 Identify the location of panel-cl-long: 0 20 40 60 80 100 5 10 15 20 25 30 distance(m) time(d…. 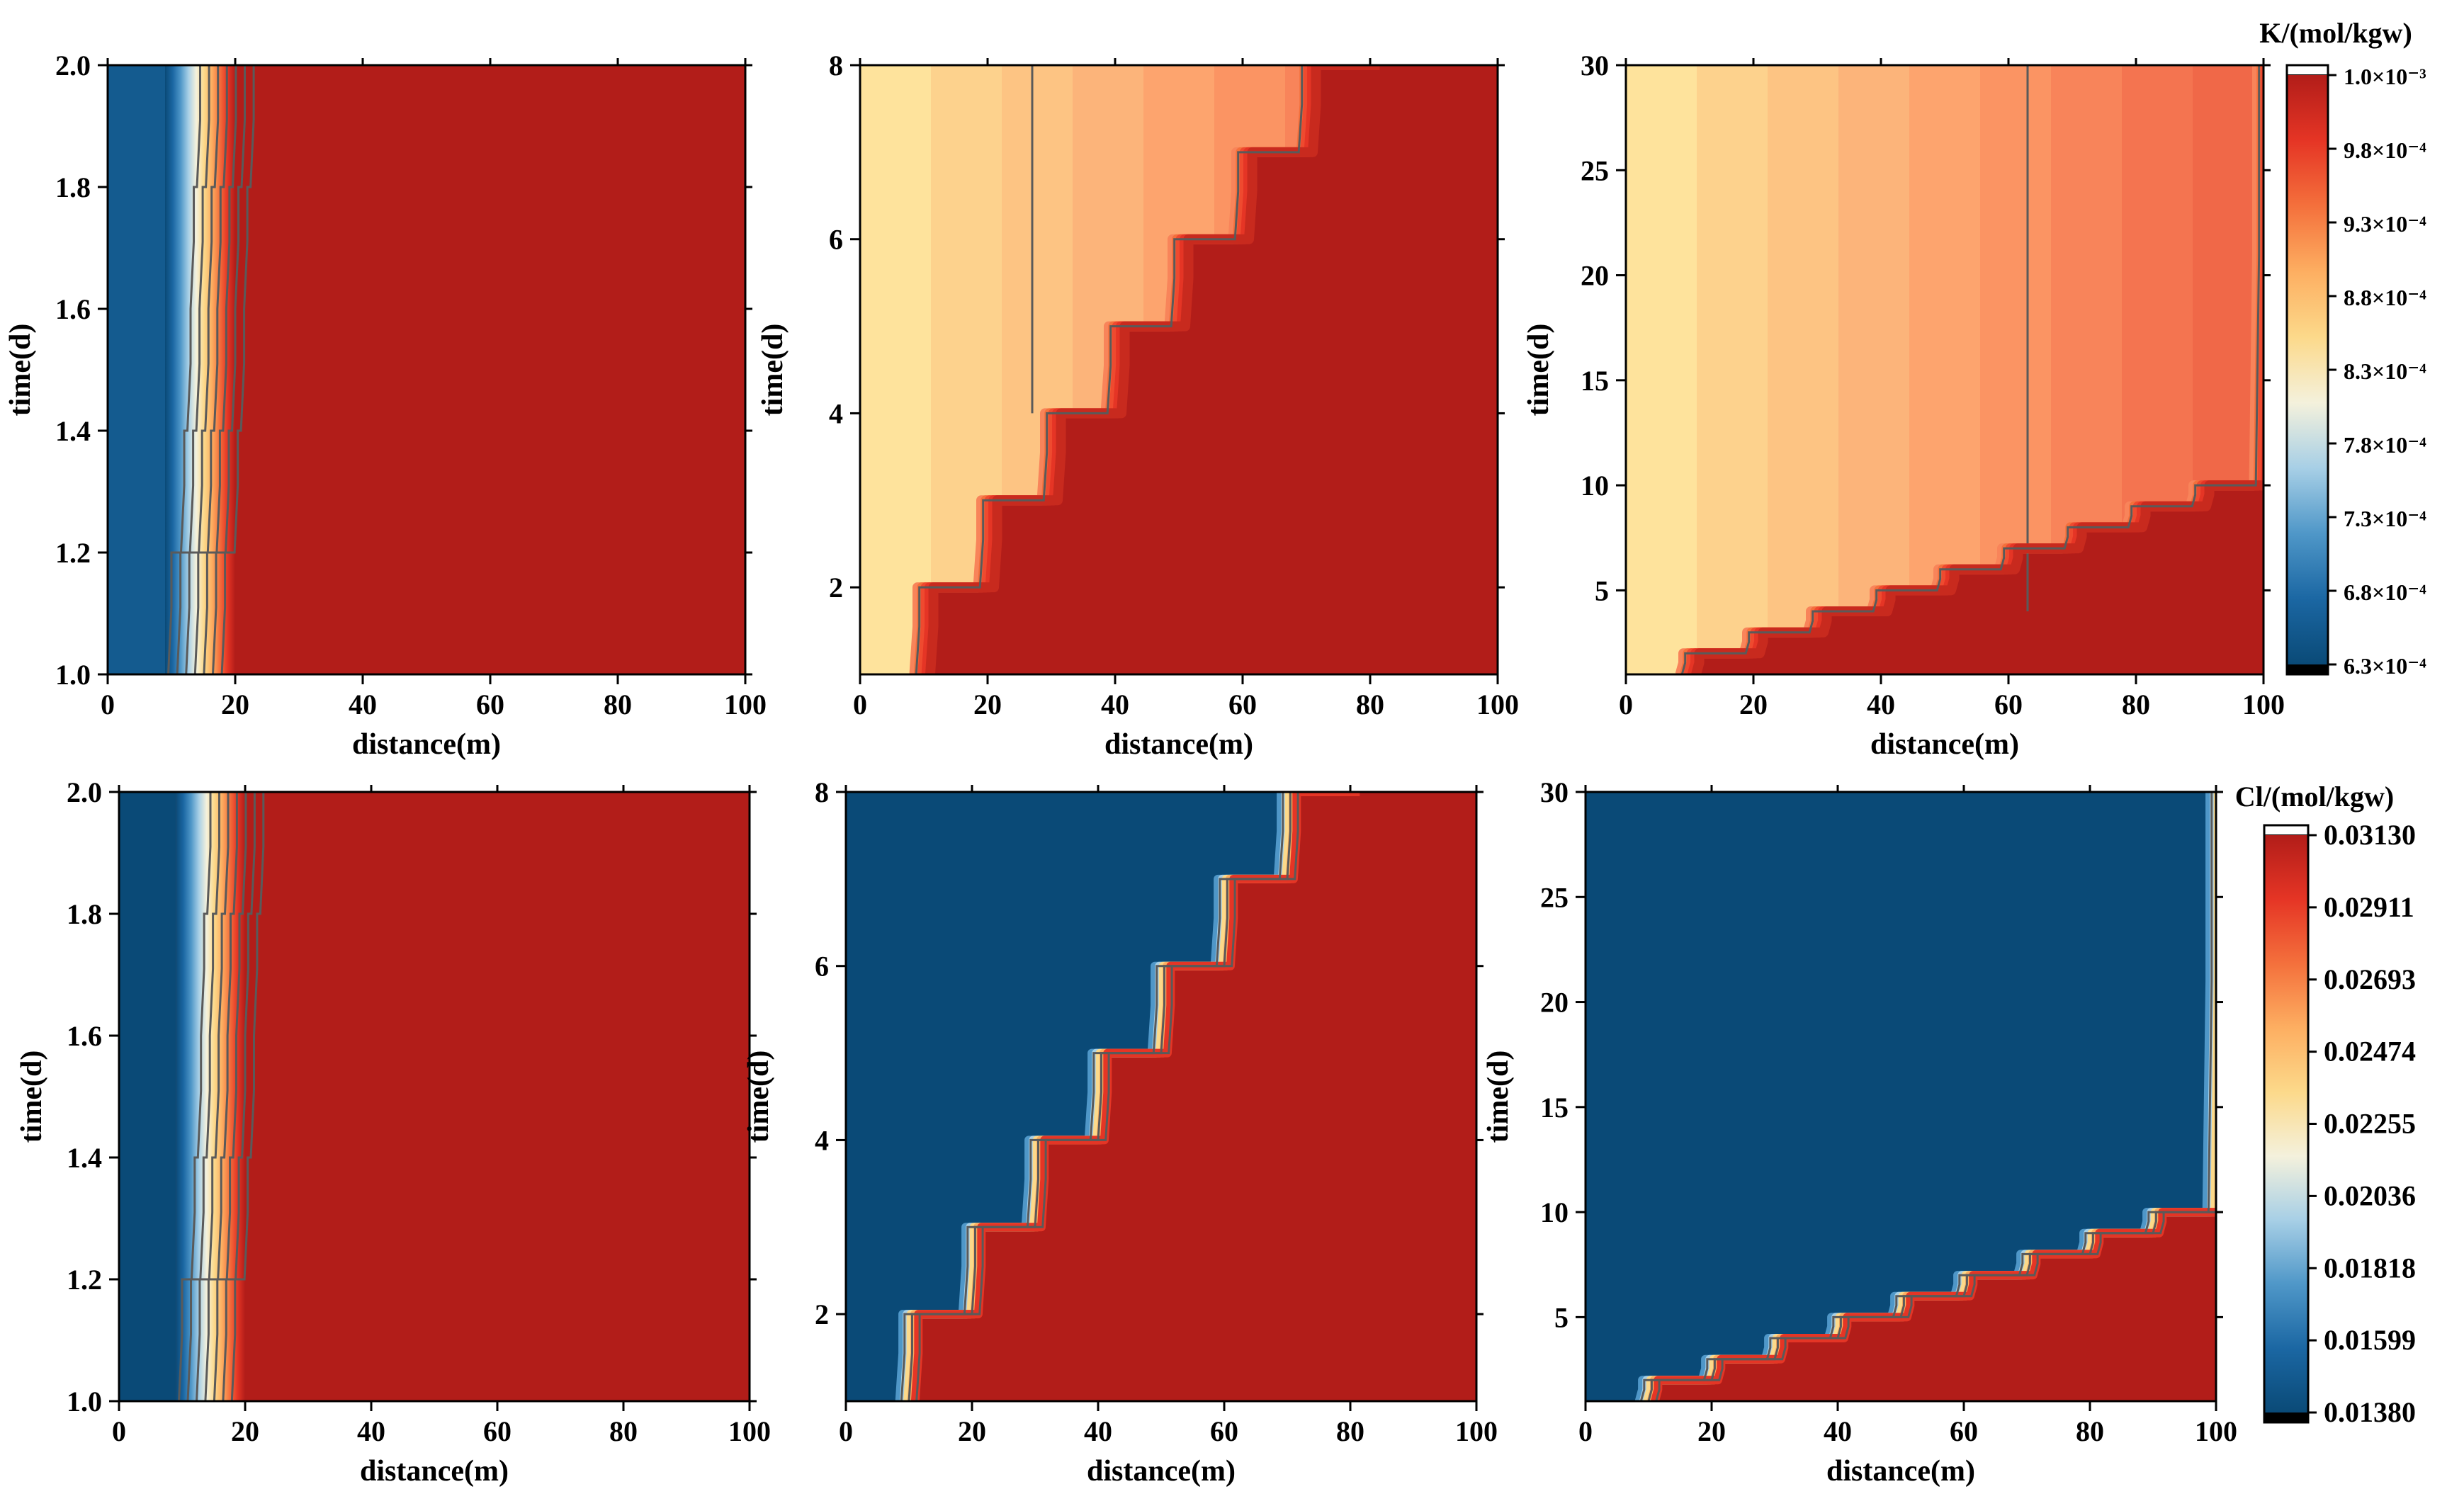
(1859, 1132).